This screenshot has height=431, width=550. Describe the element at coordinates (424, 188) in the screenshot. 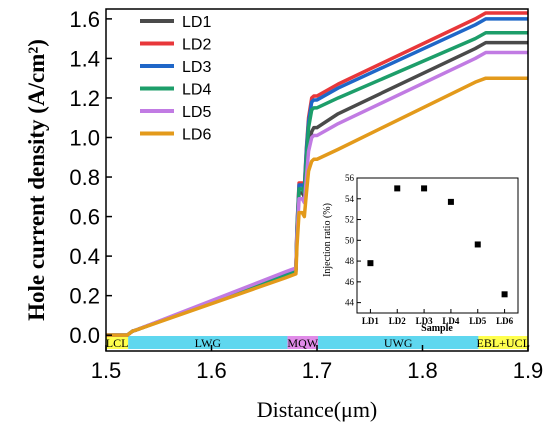

I see `inset-point-ld3` at that location.